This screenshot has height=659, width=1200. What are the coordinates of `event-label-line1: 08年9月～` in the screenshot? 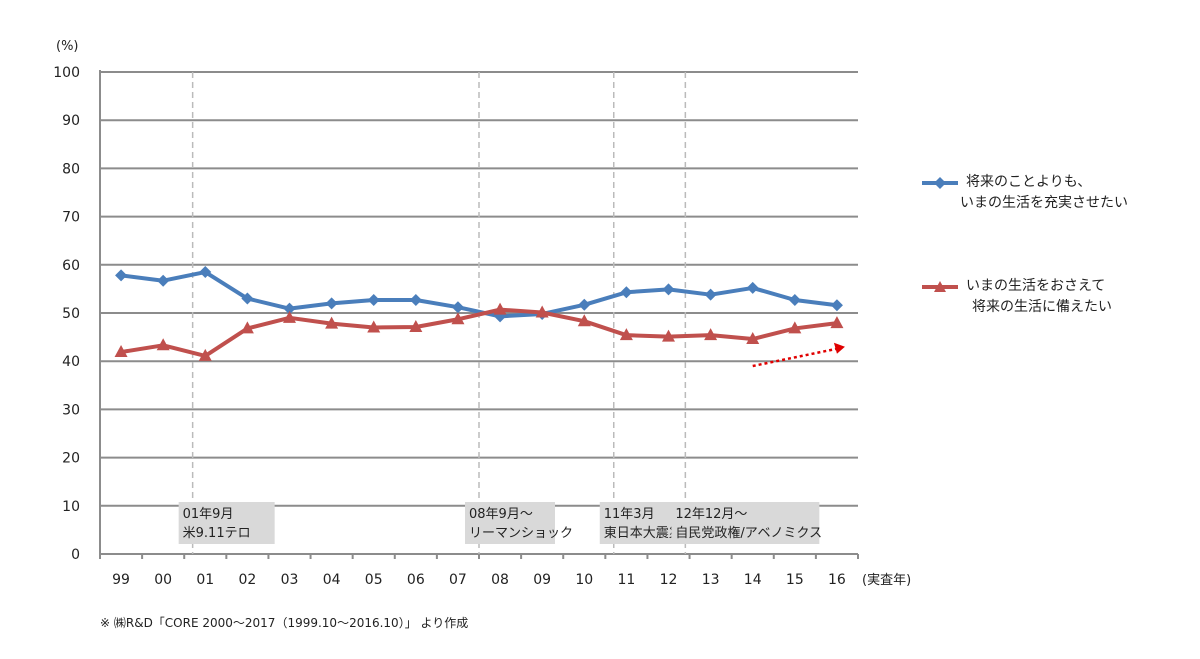 It's located at (501, 514).